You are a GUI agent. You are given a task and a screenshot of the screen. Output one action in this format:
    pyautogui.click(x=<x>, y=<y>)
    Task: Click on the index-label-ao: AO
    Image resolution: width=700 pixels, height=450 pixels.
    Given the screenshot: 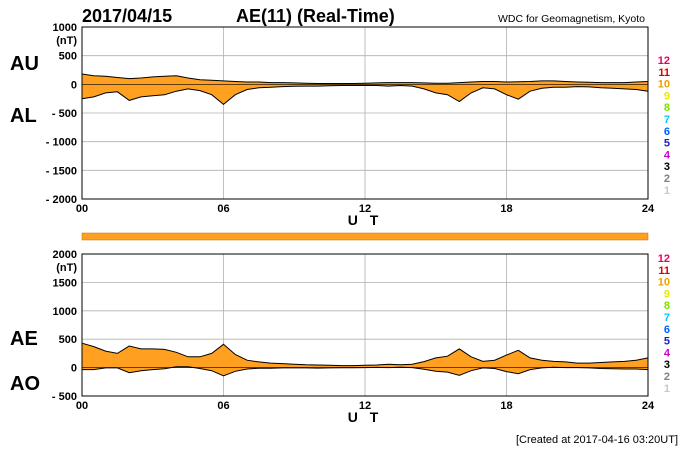 What is the action you would take?
    pyautogui.click(x=25, y=384)
    